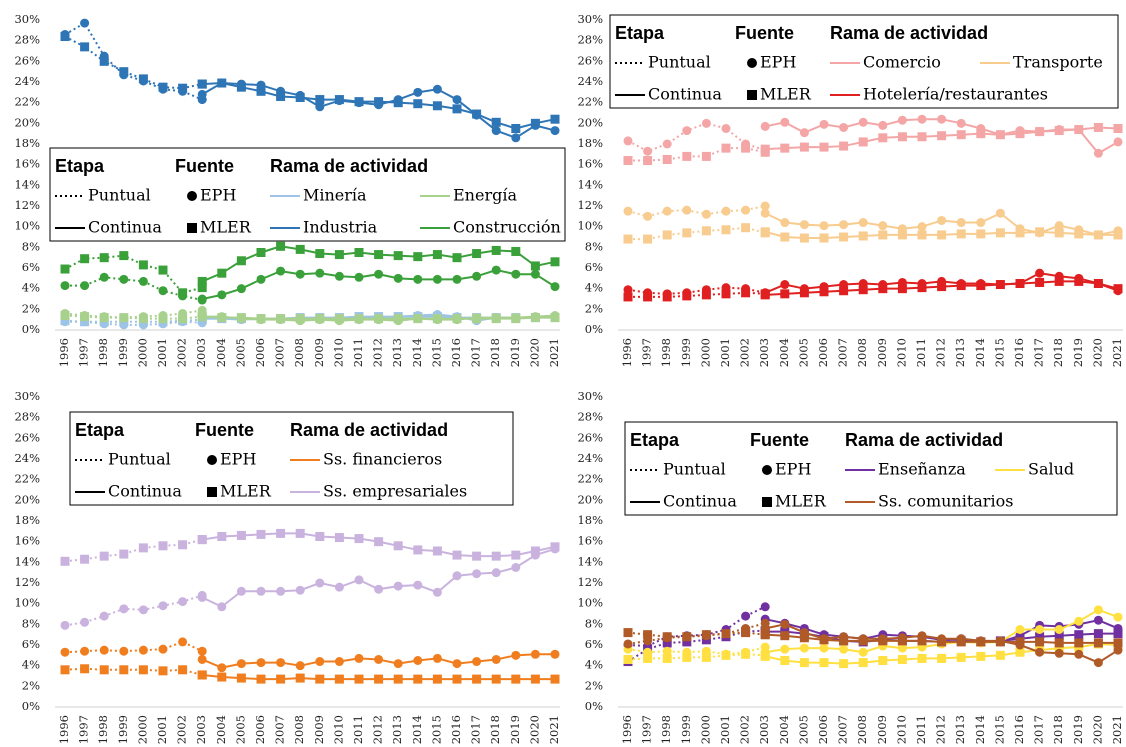 Image resolution: width=1126 pixels, height=747 pixels. What do you see at coordinates (862, 352) in the screenshot?
I see `x-tick-label: 2008` at bounding box center [862, 352].